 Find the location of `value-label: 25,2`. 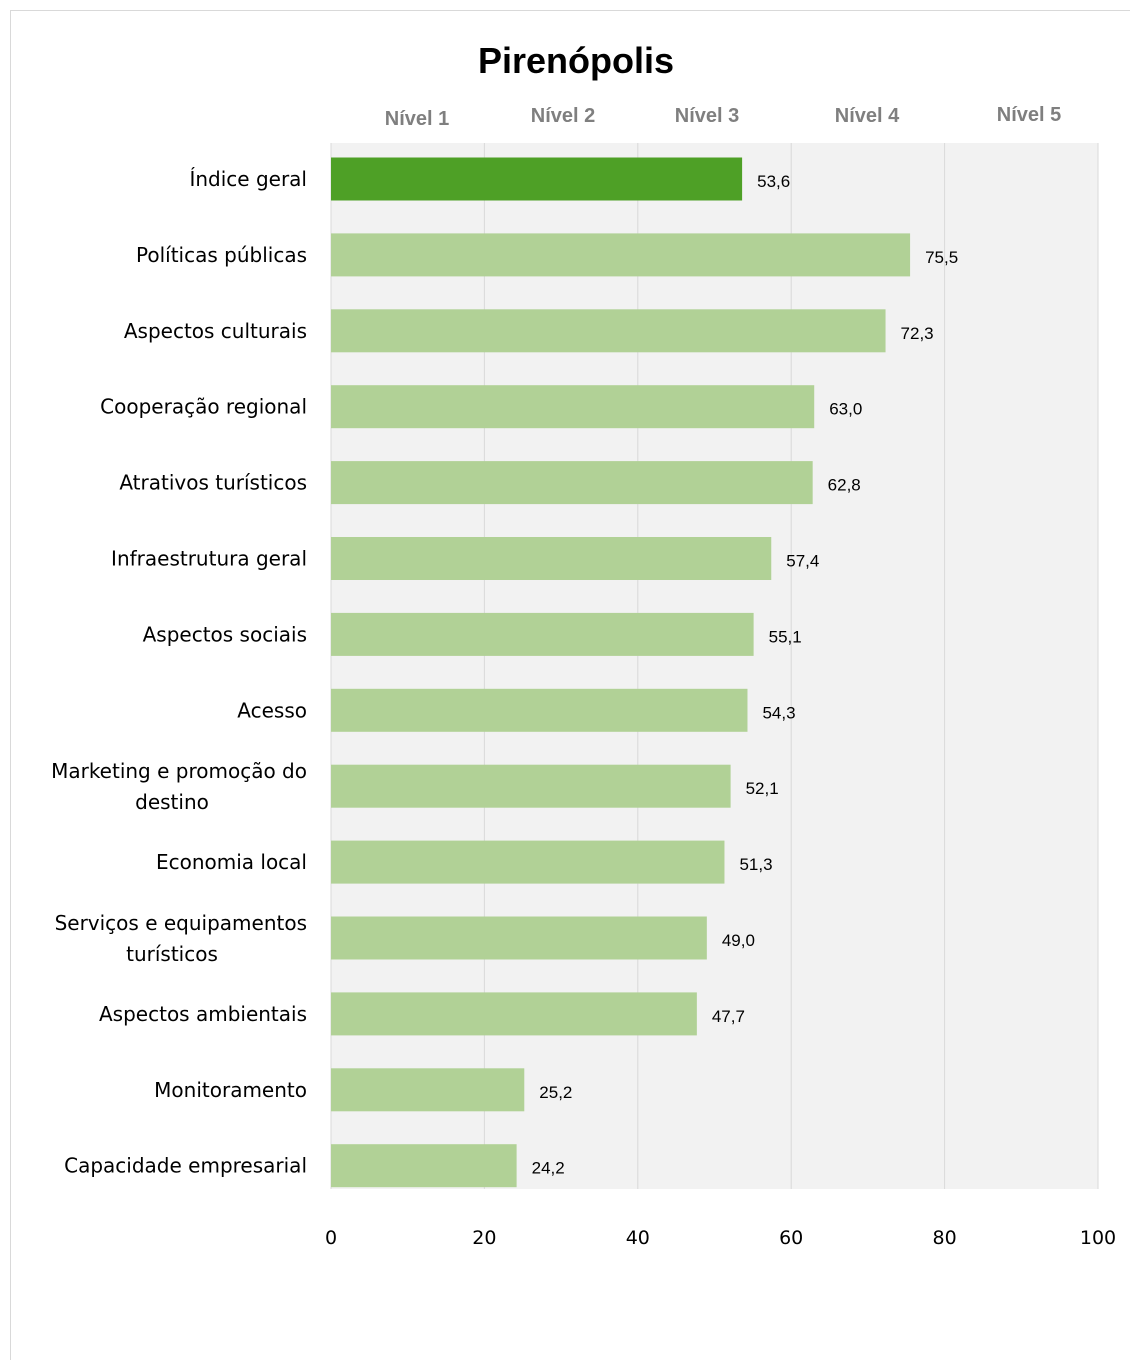

value-label: 25,2 is located at coordinates (555, 1092).